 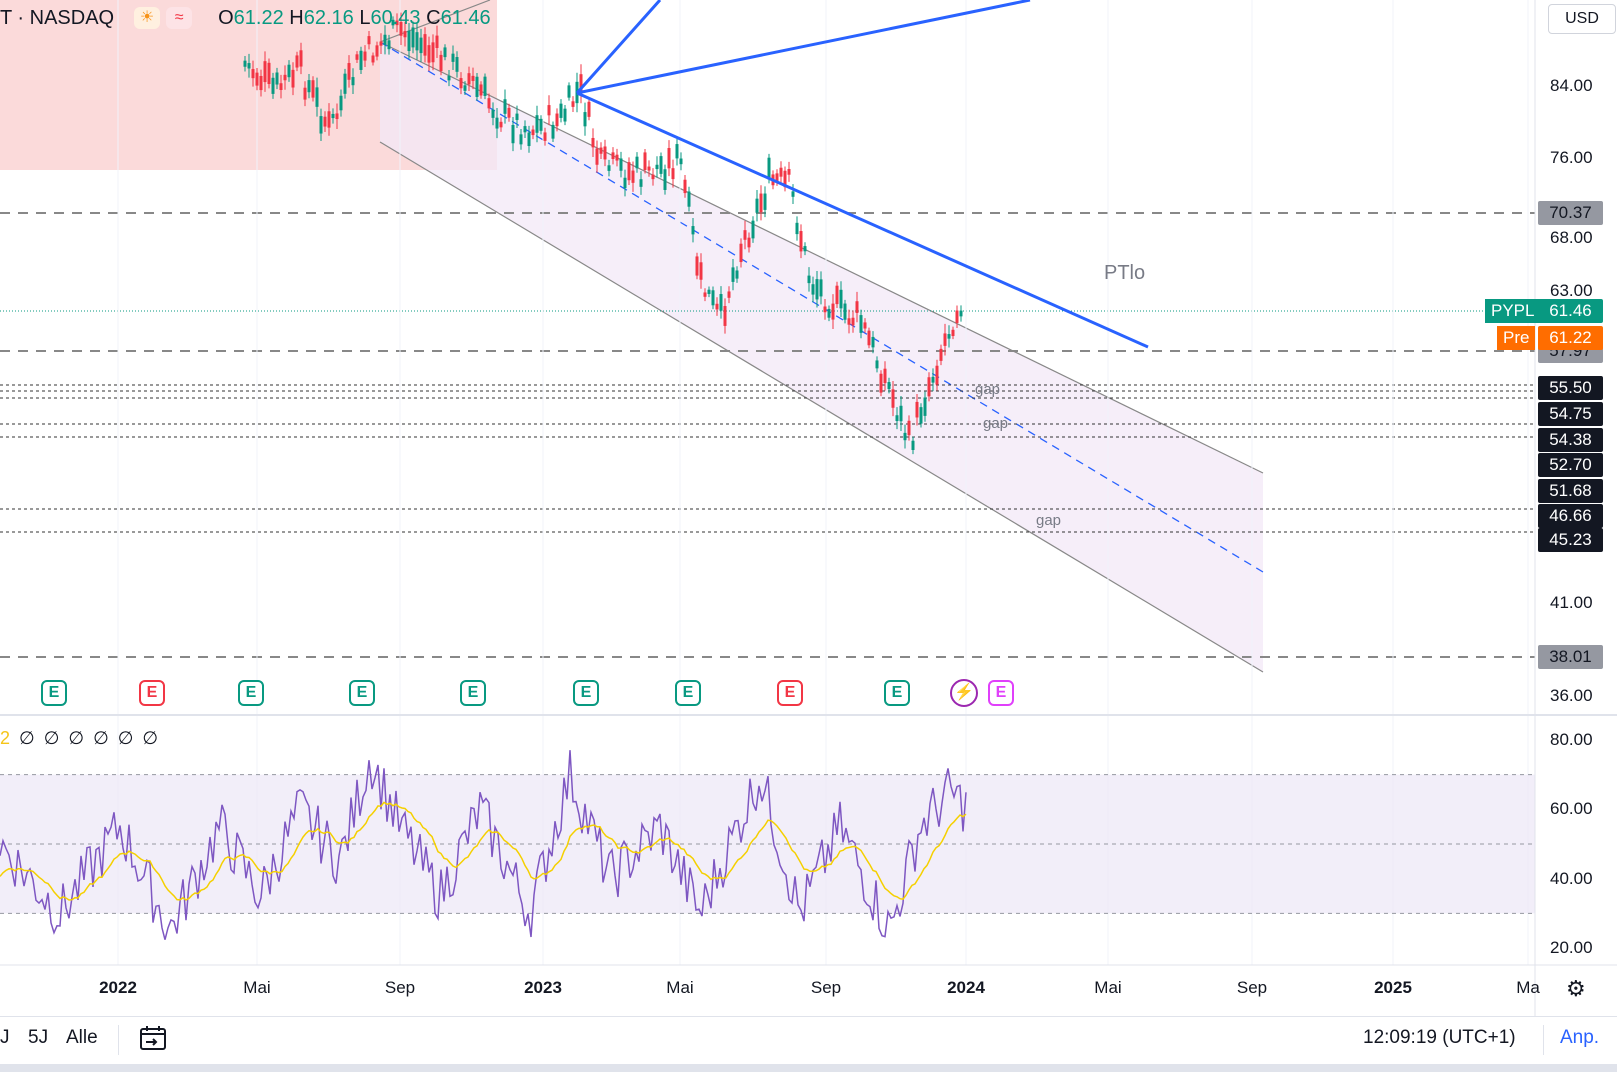 What do you see at coordinates (862, 220) in the screenshot?
I see `trend-line-descending` at bounding box center [862, 220].